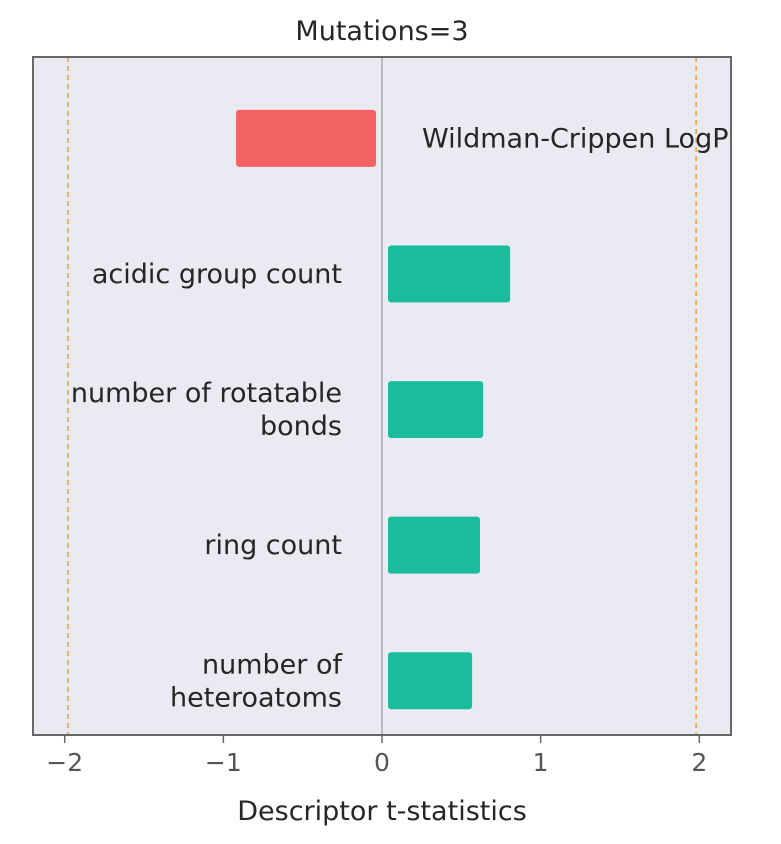 Image resolution: width=781 pixels, height=844 pixels. What do you see at coordinates (382, 762) in the screenshot?
I see `x-tick-label-2: 0` at bounding box center [382, 762].